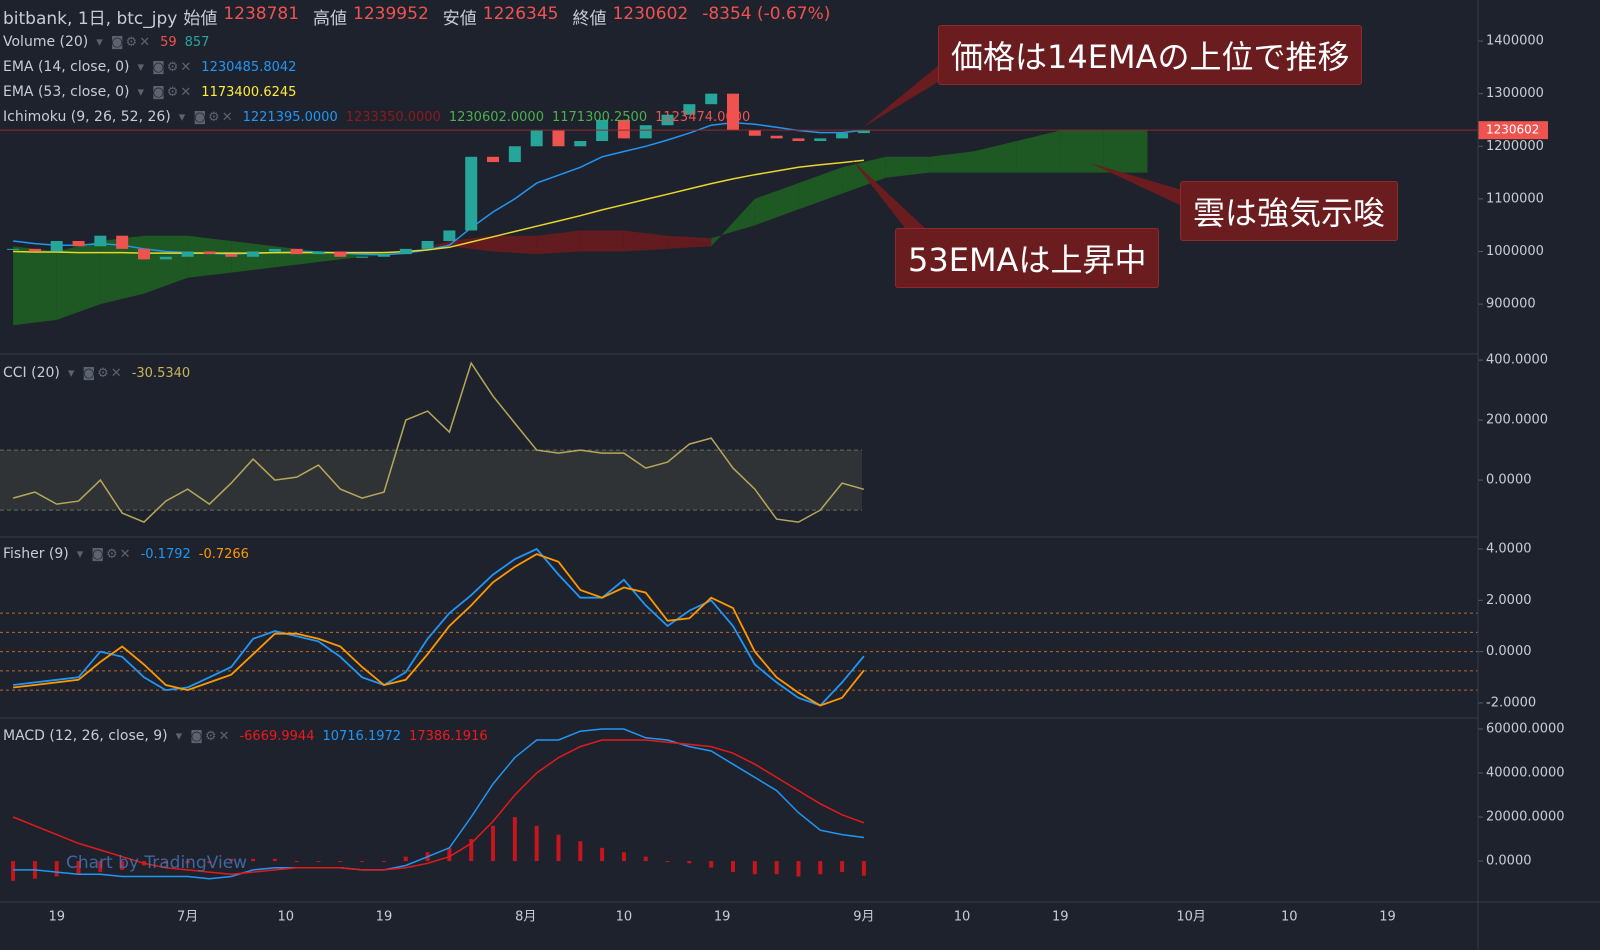  I want to click on y-tick-label: 200.0000, so click(1517, 420).